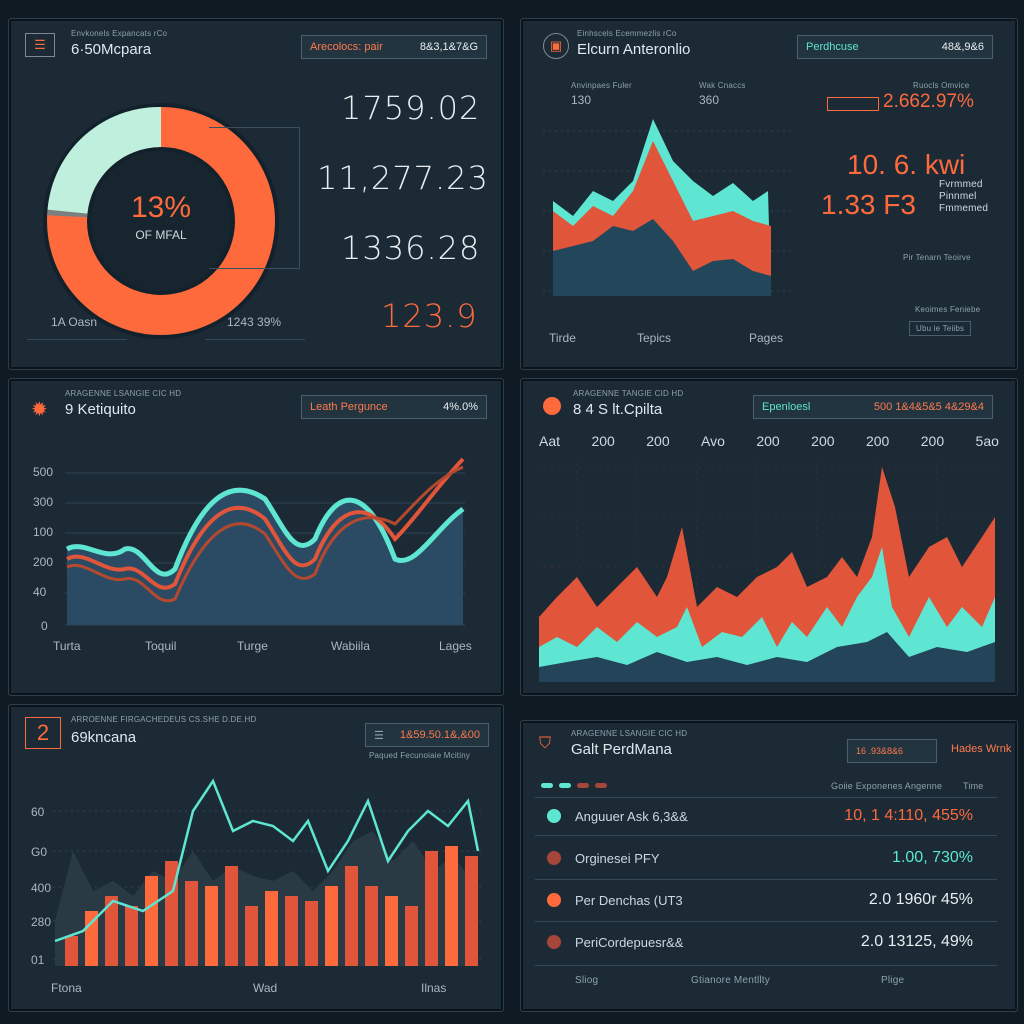 The width and height of the screenshot is (1024, 1024). What do you see at coordinates (38, 812) in the screenshot?
I see `y-label-0: 60` at bounding box center [38, 812].